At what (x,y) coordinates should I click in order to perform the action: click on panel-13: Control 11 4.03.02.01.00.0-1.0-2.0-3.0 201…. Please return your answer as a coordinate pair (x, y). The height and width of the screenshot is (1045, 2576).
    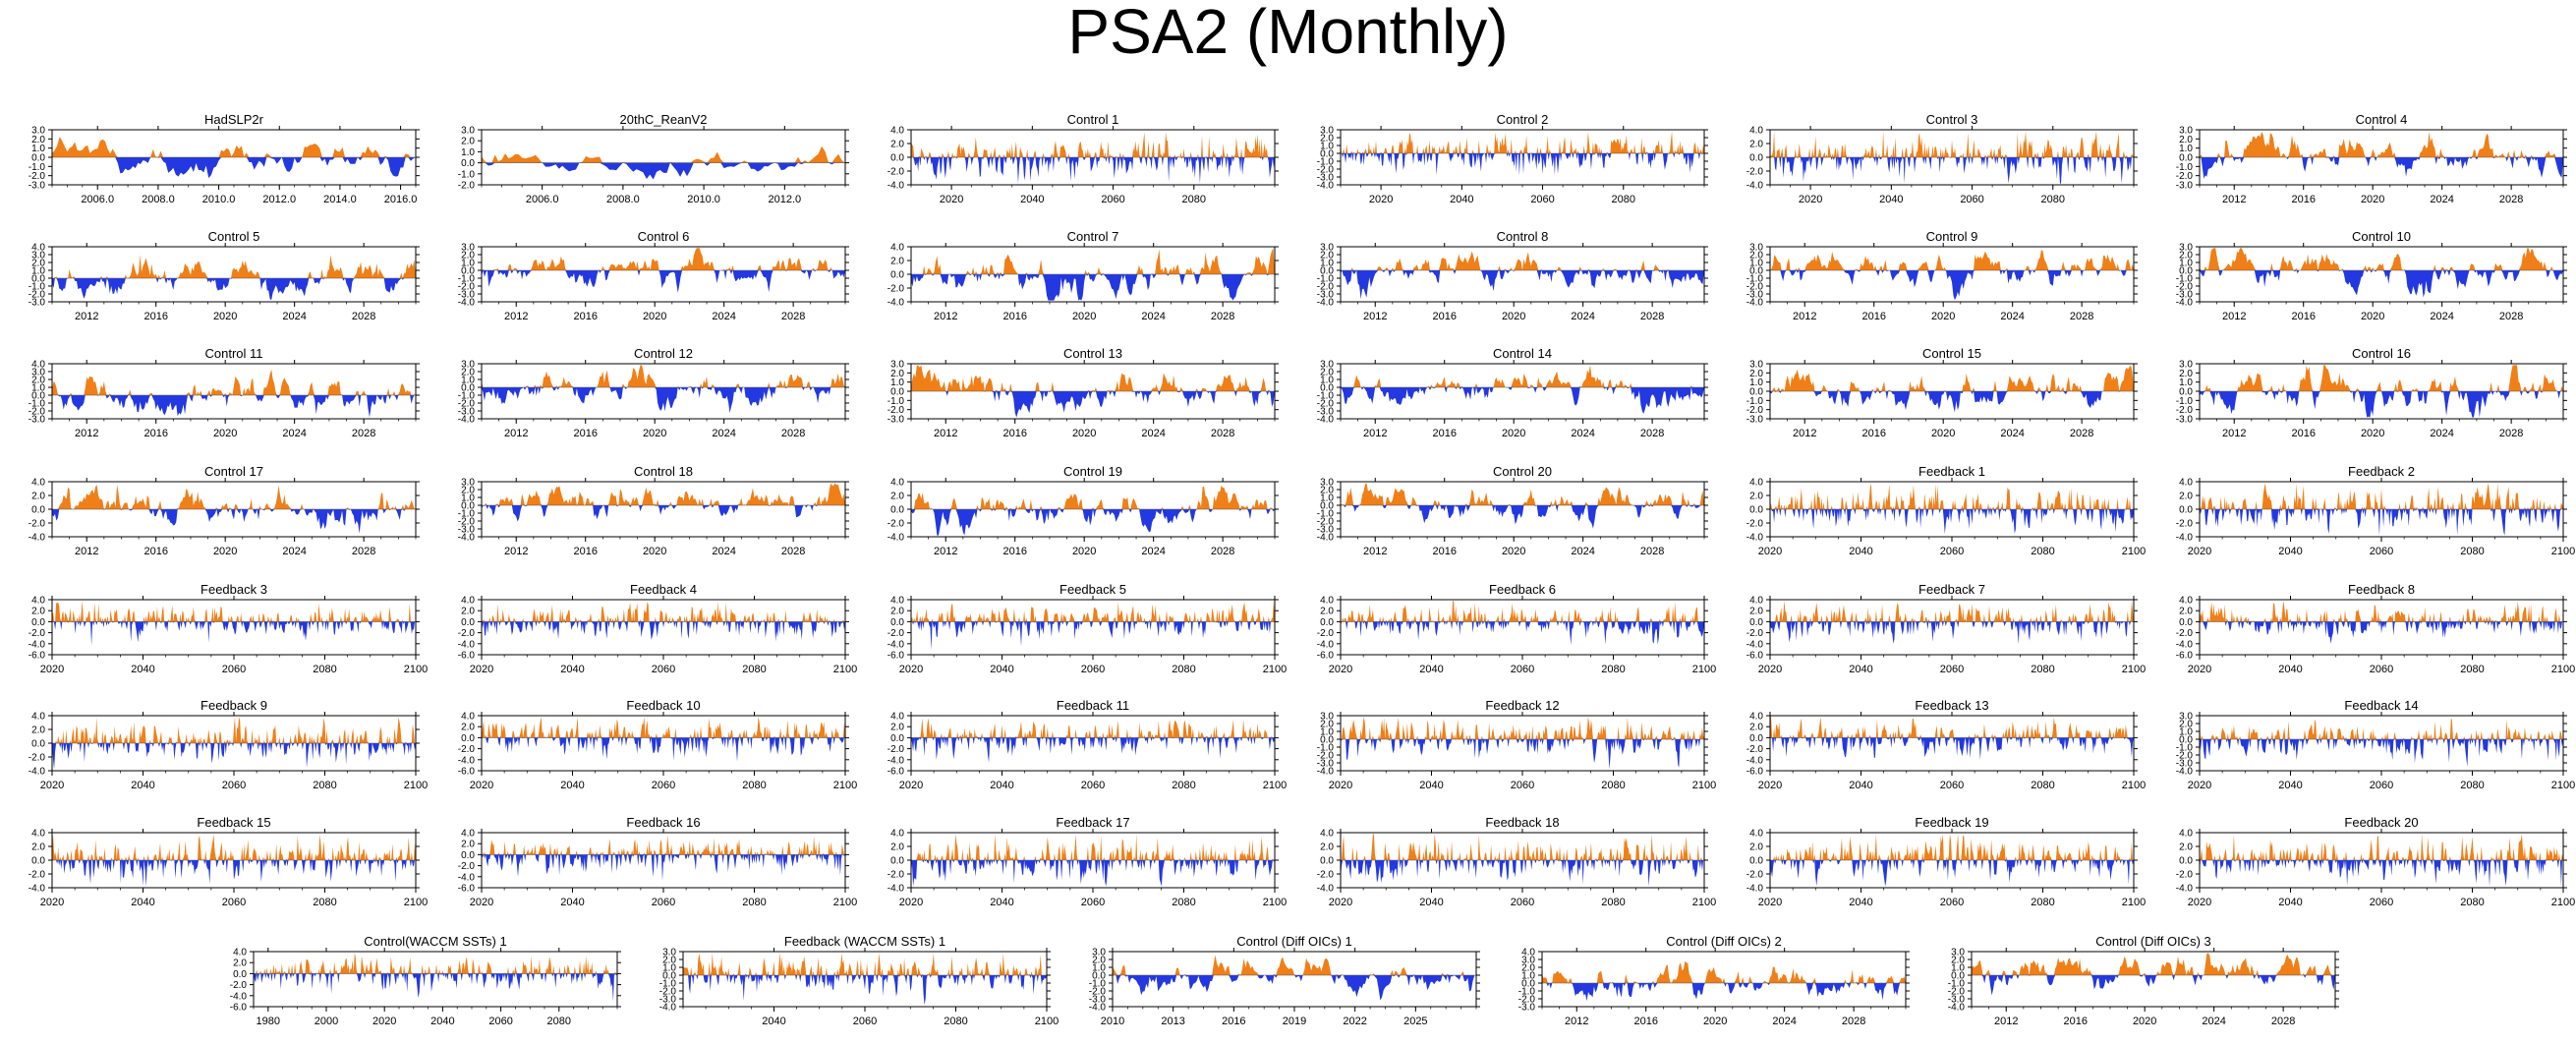
    Looking at the image, I should click on (225, 392).